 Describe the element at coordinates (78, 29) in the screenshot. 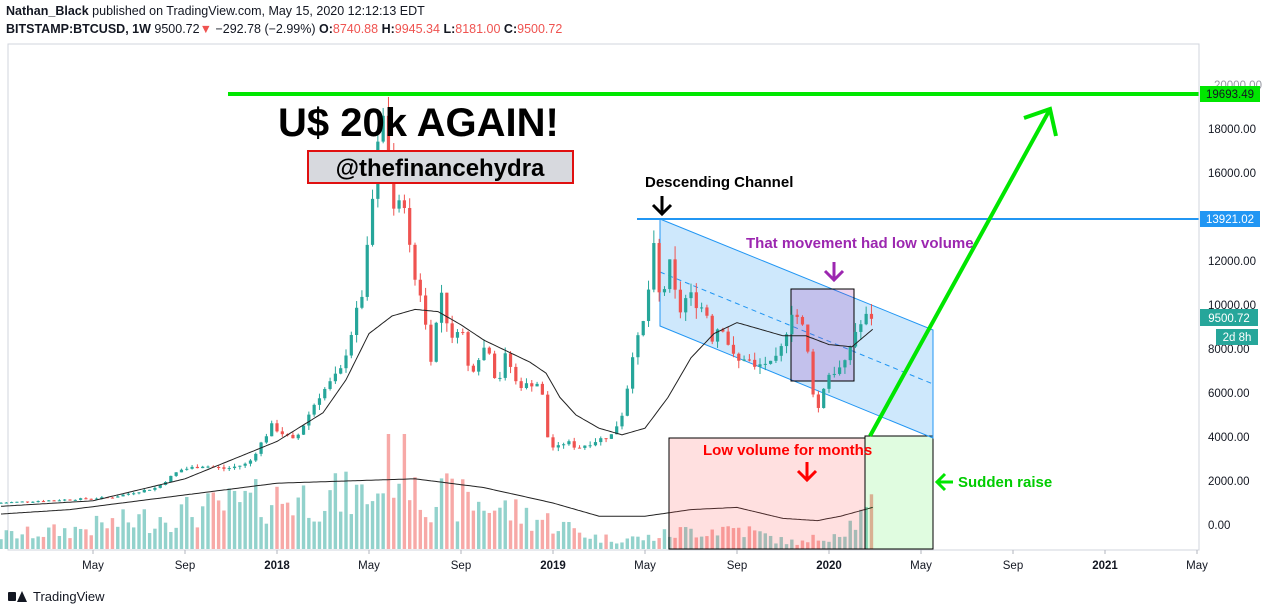

I see `symbol-label: BITSTAMP:BTCUSD, 1W` at that location.